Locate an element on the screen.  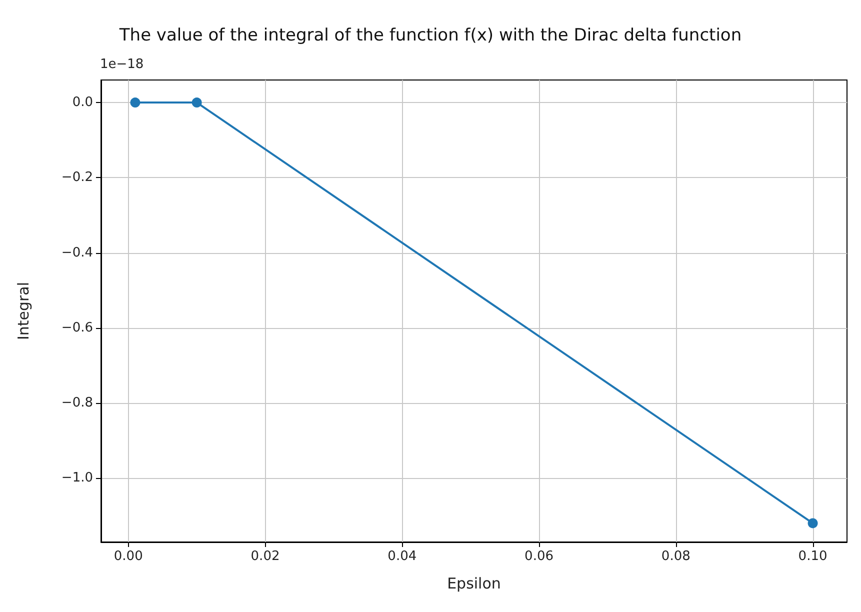
x-tick-label: 0.10 is located at coordinates (813, 556).